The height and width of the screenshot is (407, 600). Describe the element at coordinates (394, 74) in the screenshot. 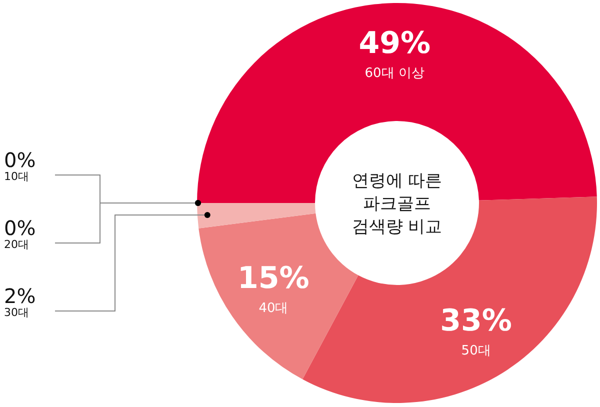

I see `slice-label: 60대 이상` at that location.